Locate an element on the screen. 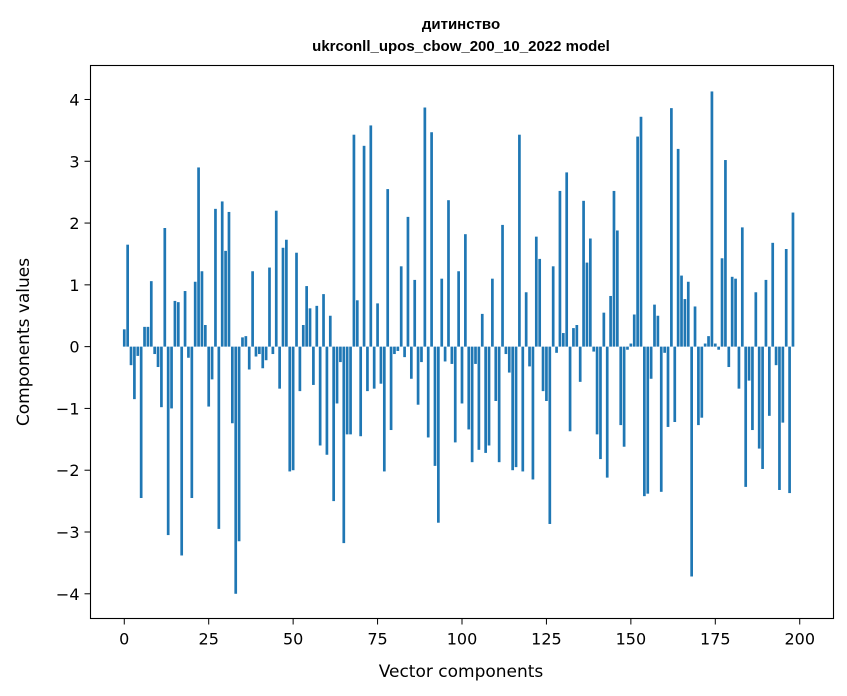 This screenshot has width=847, height=696. chart-title: дитинство is located at coordinates (461, 24).